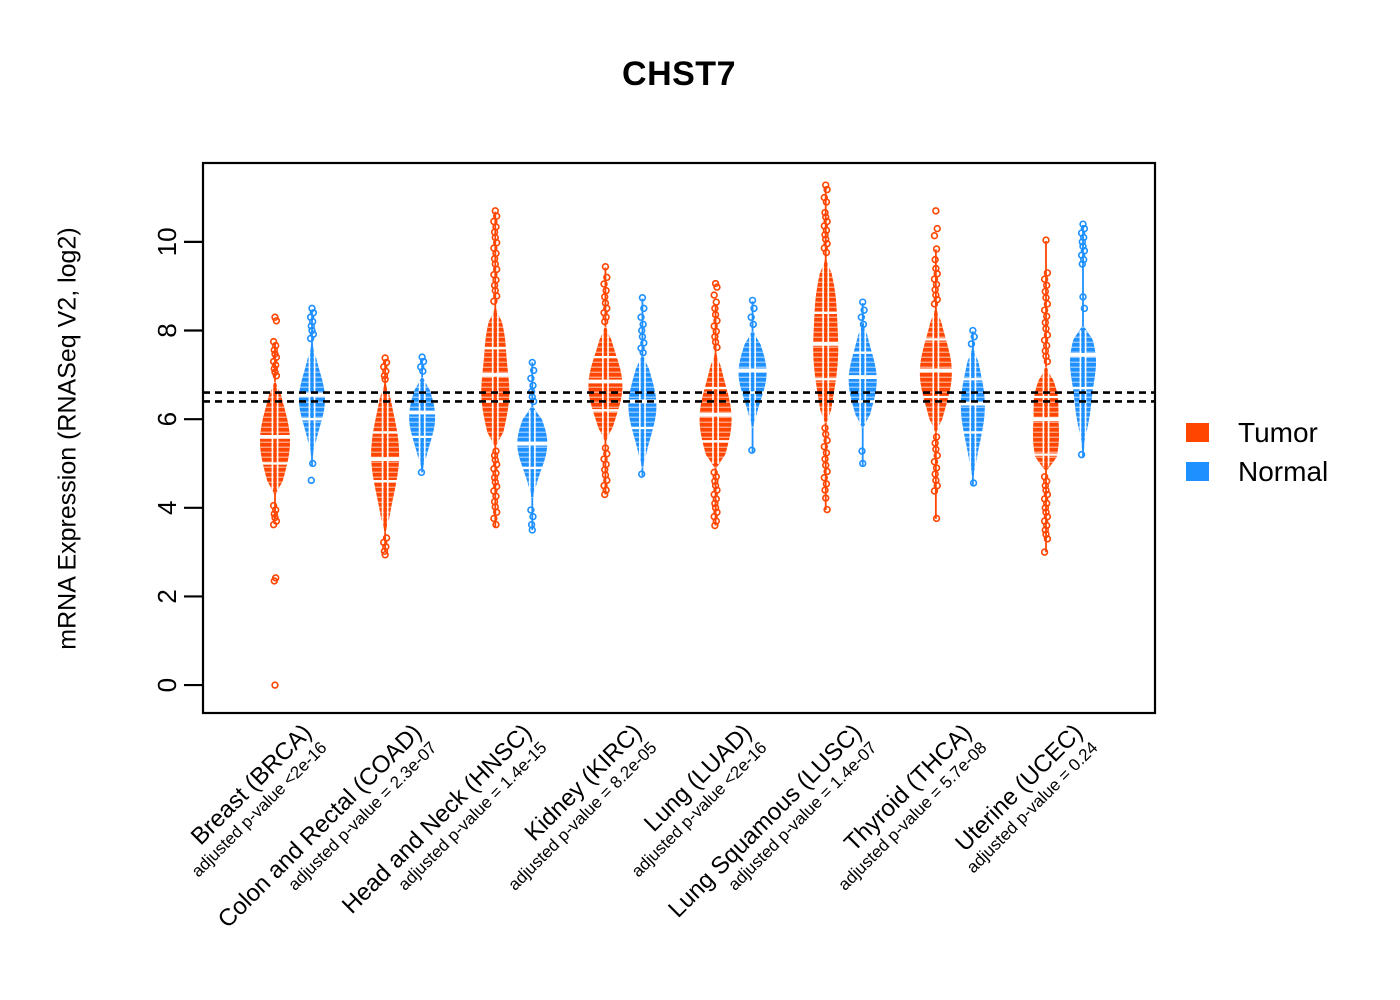  Describe the element at coordinates (1046, 396) in the screenshot. I see `violin-ucec-tumor` at that location.